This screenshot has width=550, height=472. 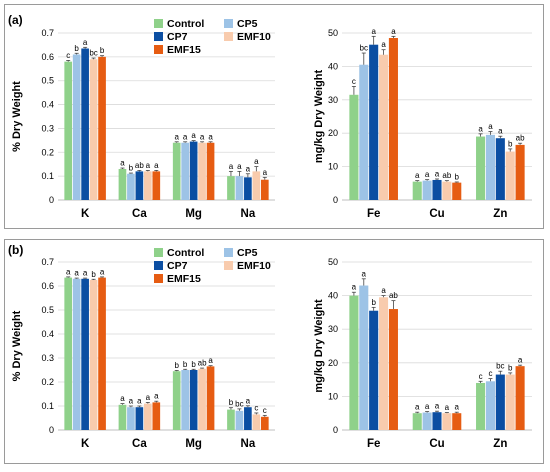 What do you see at coordinates (481, 168) in the screenshot?
I see `chart1-bar-Zn-Control` at bounding box center [481, 168].